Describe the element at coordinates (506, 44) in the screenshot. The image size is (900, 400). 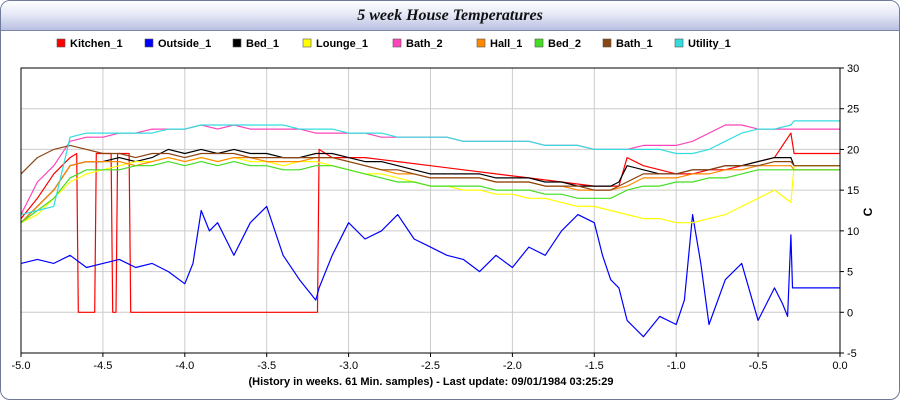
I see `legend-label: Hall_1` at that location.